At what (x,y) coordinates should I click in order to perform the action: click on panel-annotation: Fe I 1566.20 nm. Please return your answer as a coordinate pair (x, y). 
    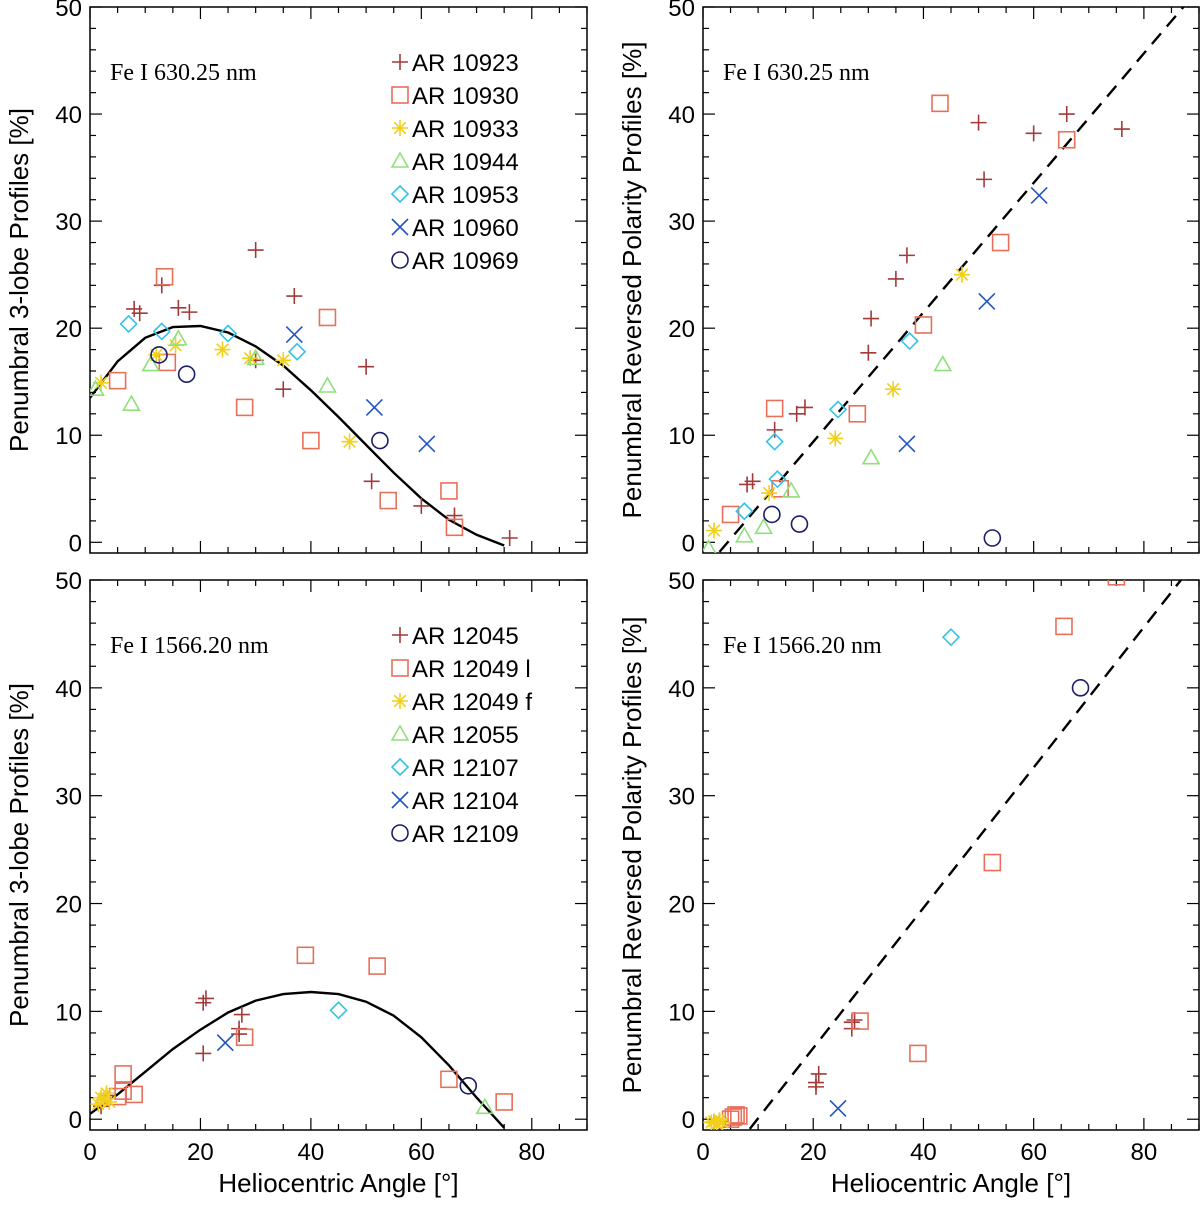
    Looking at the image, I should click on (189, 646).